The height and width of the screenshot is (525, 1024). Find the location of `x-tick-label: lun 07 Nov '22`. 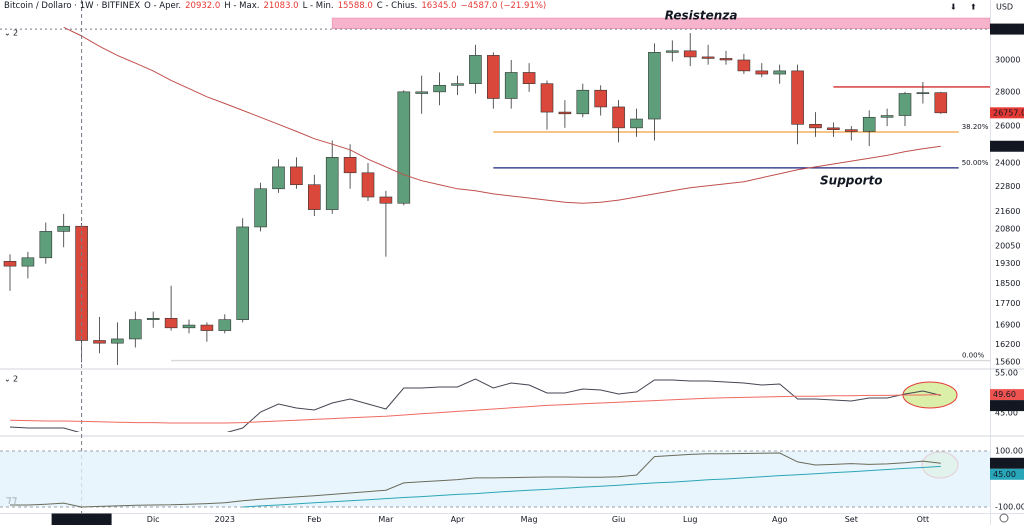

x-tick-label: lun 07 Nov '22 is located at coordinates (82, 519).